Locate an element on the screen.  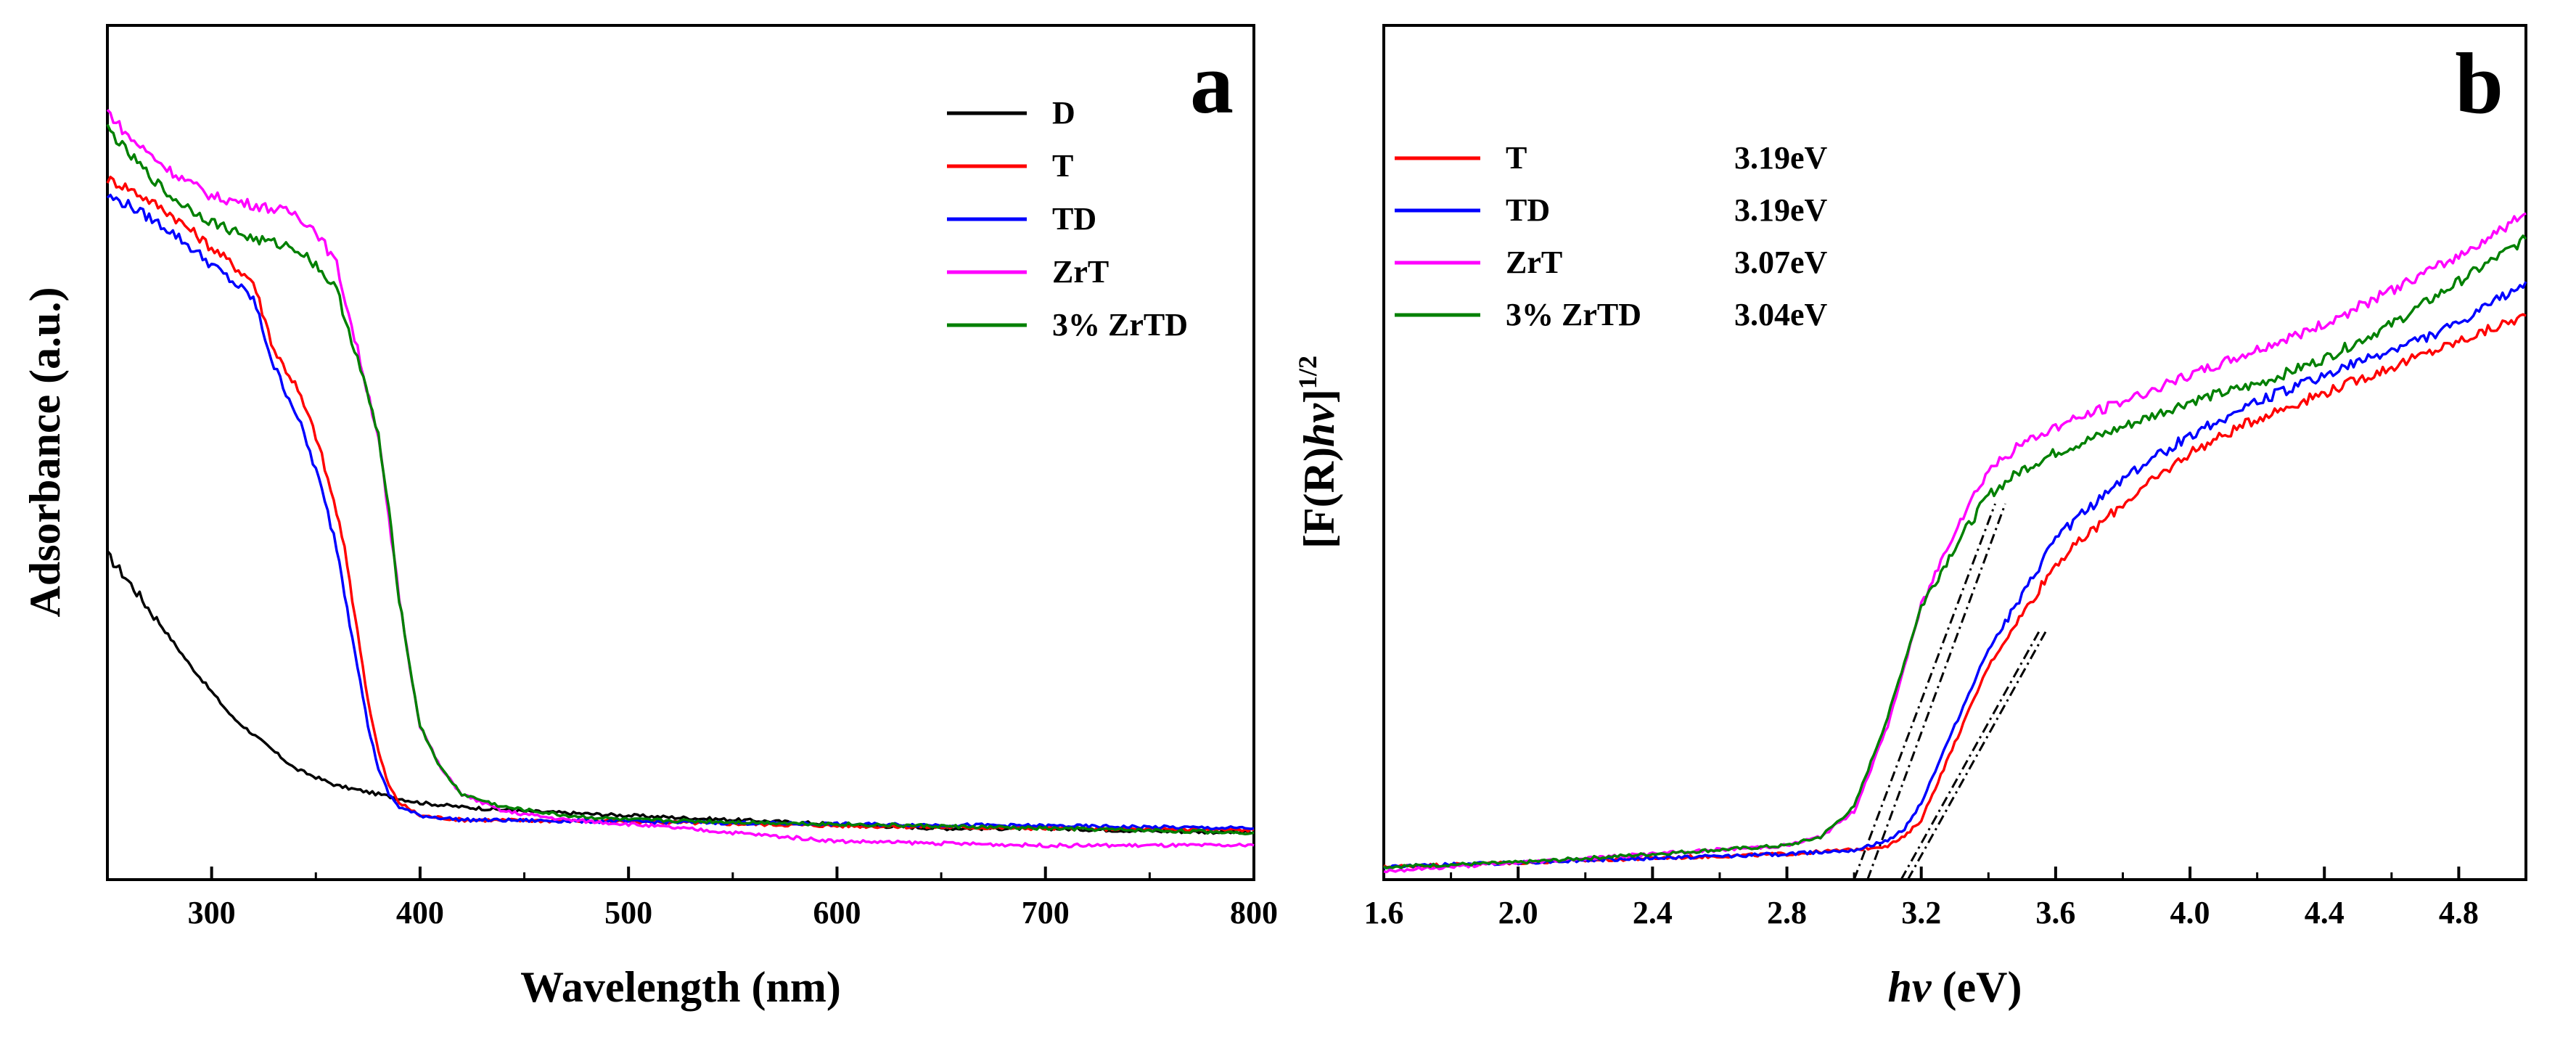
panel-b-y-axis-title-italic: hv is located at coordinates (1319, 425).